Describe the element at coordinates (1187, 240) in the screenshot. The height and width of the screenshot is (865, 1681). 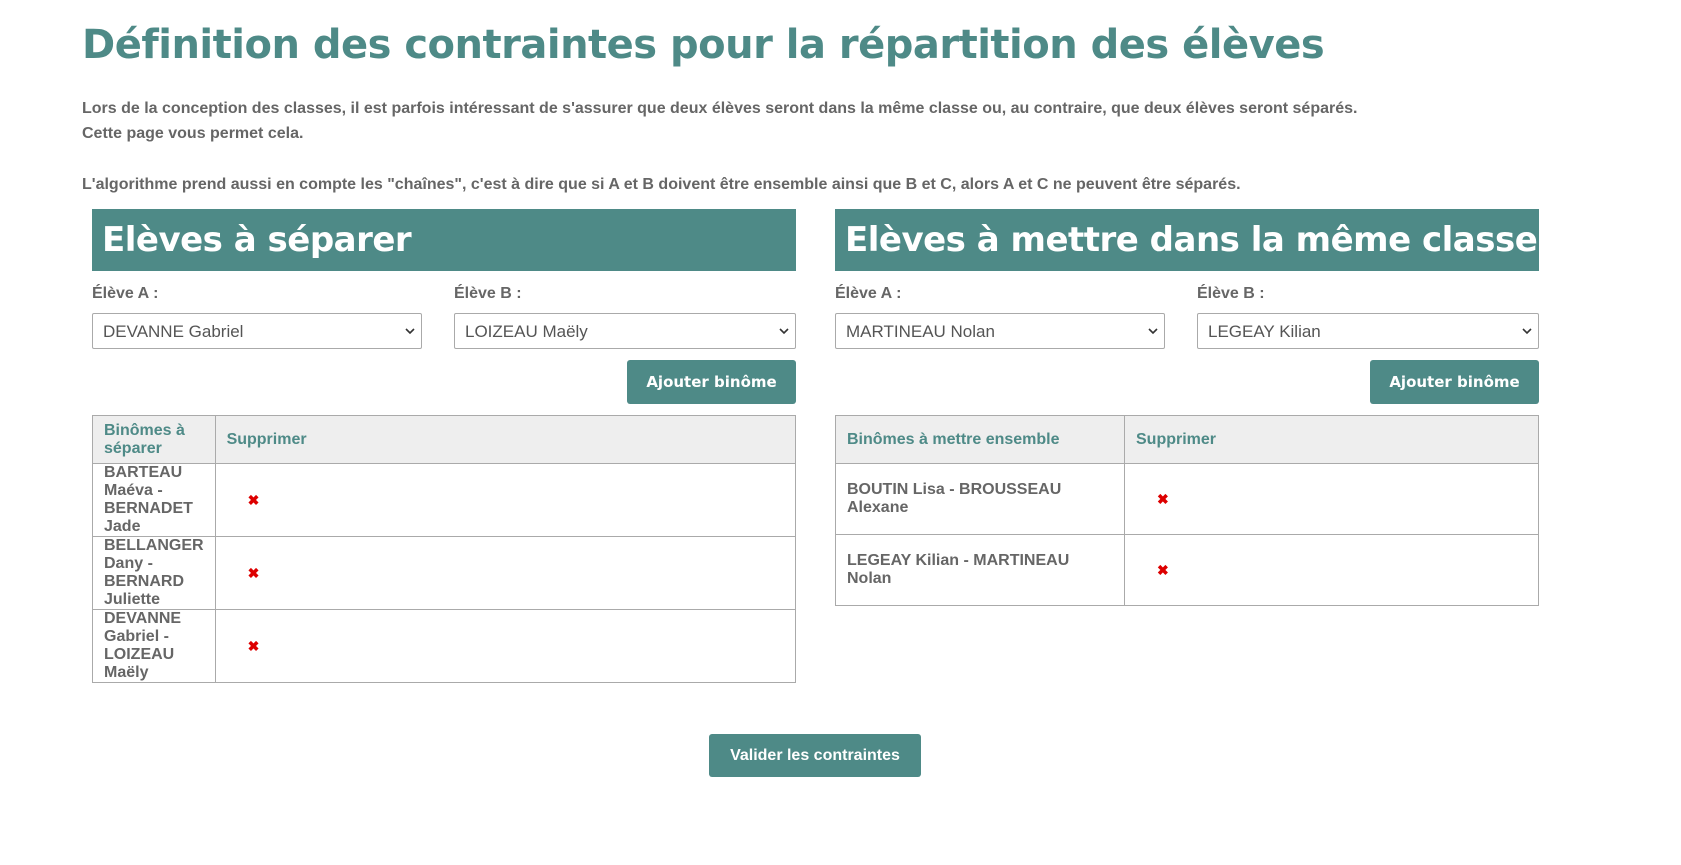
I see `section-title: Elèves à mettre dans la même classe` at that location.